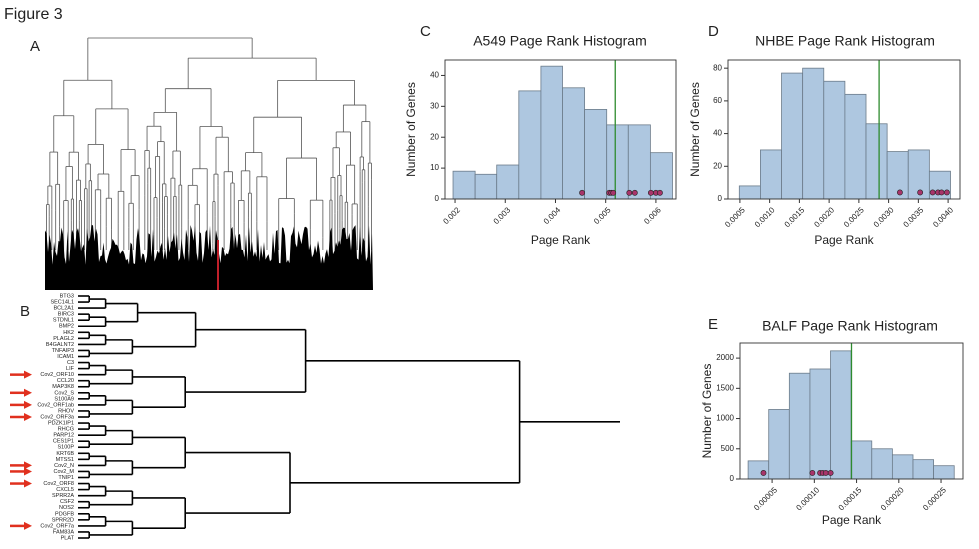 This screenshot has height=549, width=979. What do you see at coordinates (63, 387) in the screenshot?
I see `gene-label: MAP3K8` at bounding box center [63, 387].